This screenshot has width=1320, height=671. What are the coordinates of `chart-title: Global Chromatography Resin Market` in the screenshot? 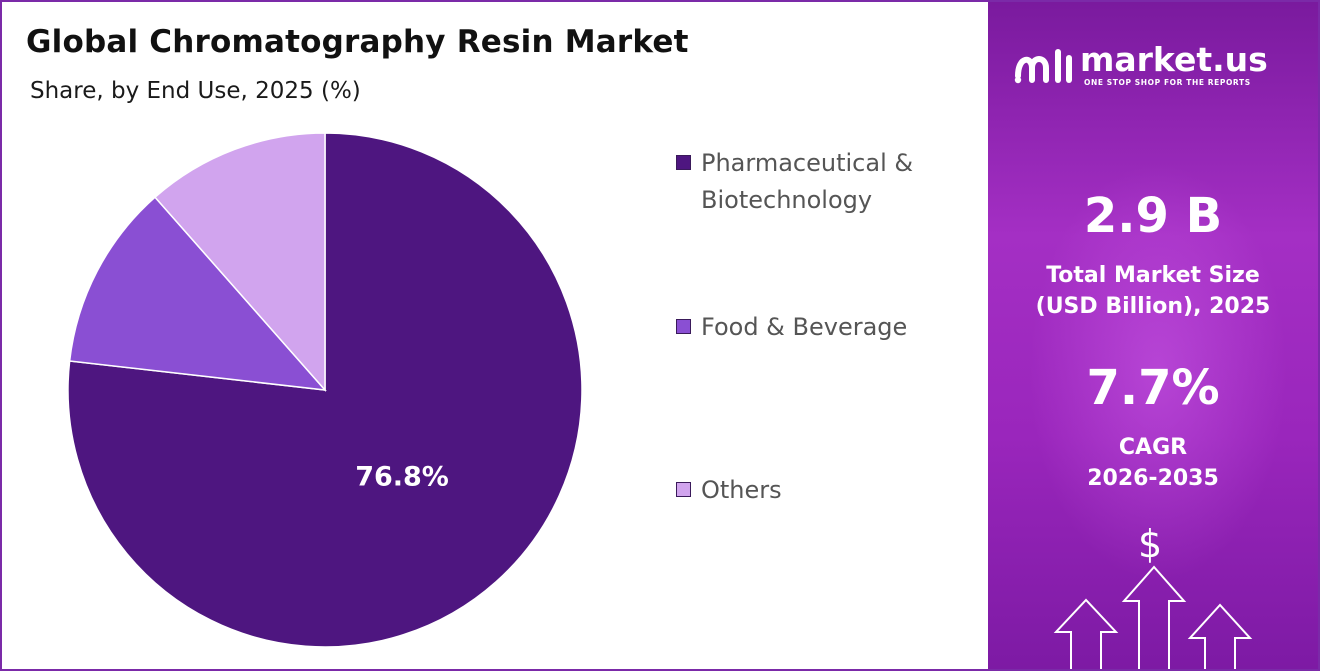 It's located at (357, 42).